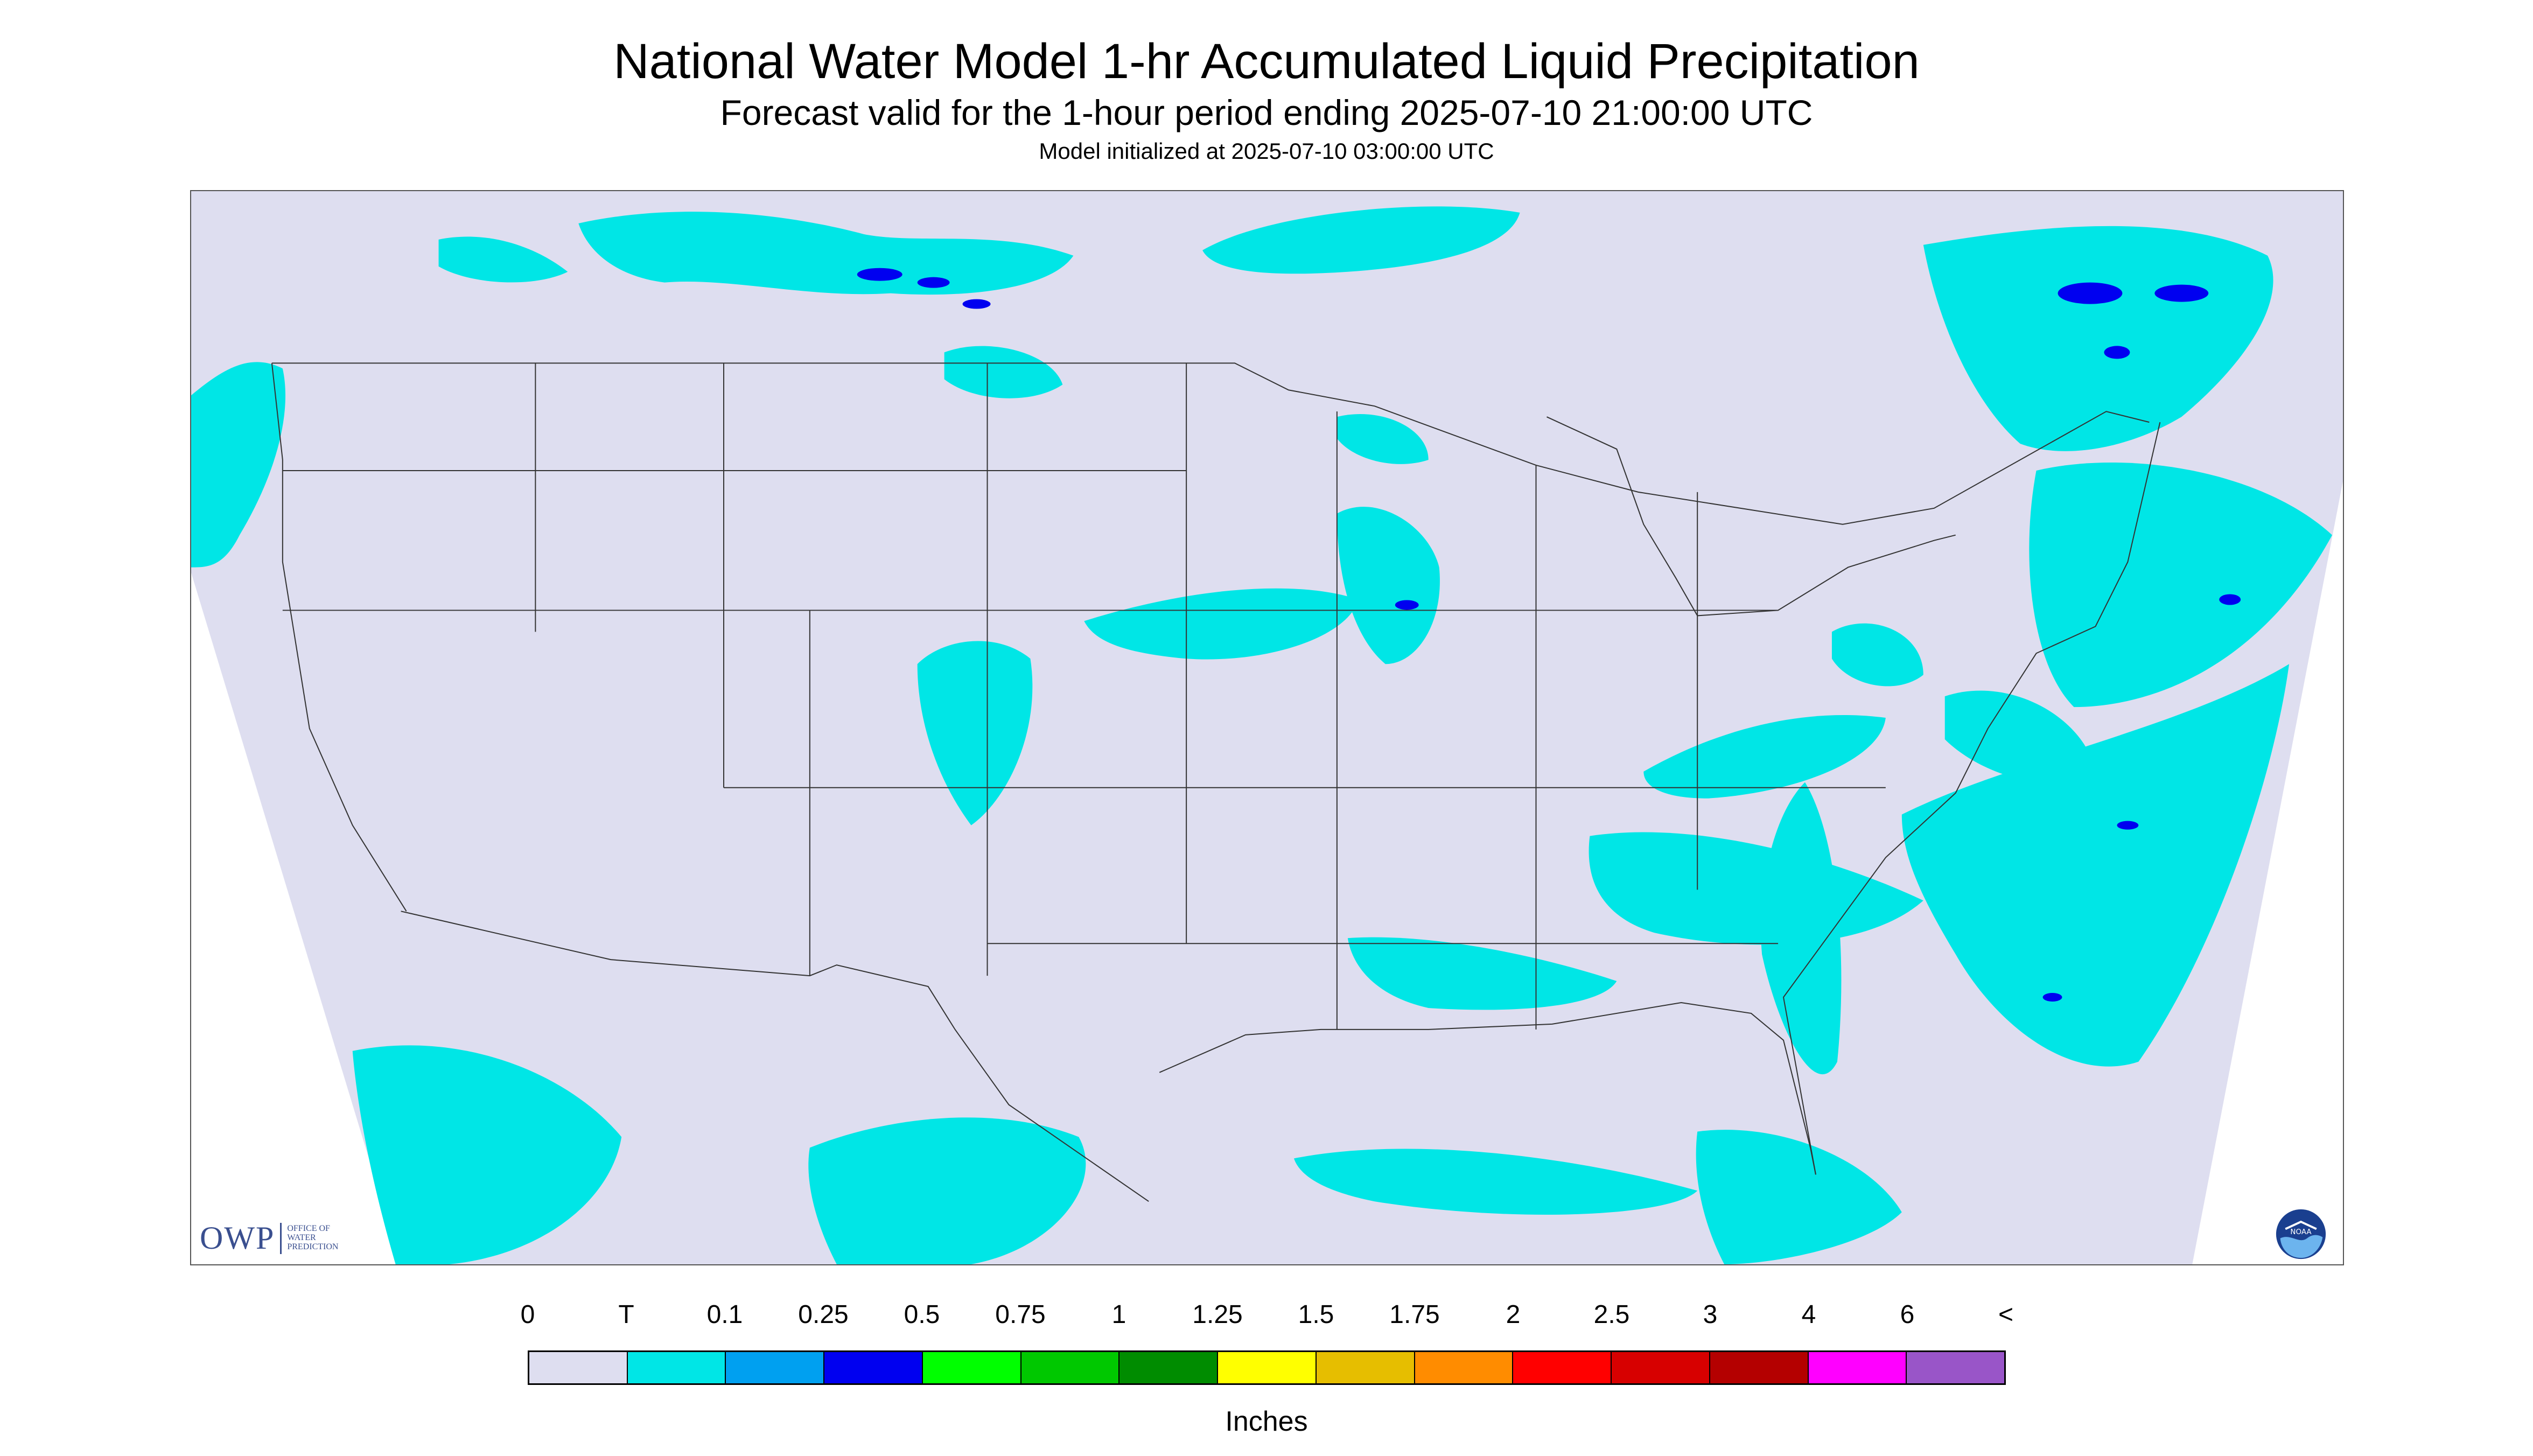 This screenshot has width=2533, height=1456. Describe the element at coordinates (1021, 1314) in the screenshot. I see `legend-tick-label: 0.75` at that location.